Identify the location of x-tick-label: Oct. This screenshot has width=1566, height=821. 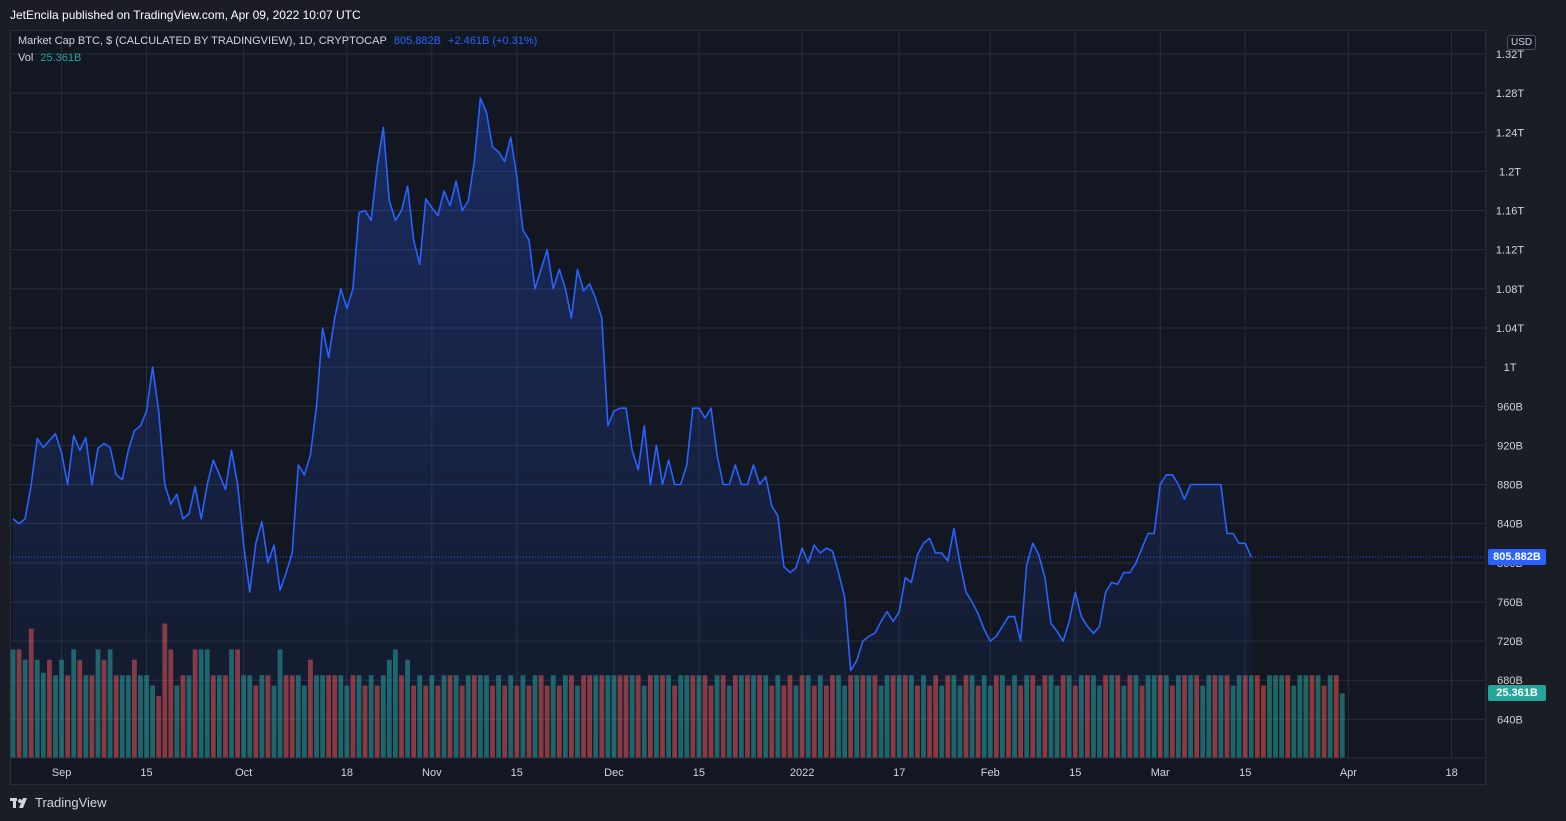
(243, 773).